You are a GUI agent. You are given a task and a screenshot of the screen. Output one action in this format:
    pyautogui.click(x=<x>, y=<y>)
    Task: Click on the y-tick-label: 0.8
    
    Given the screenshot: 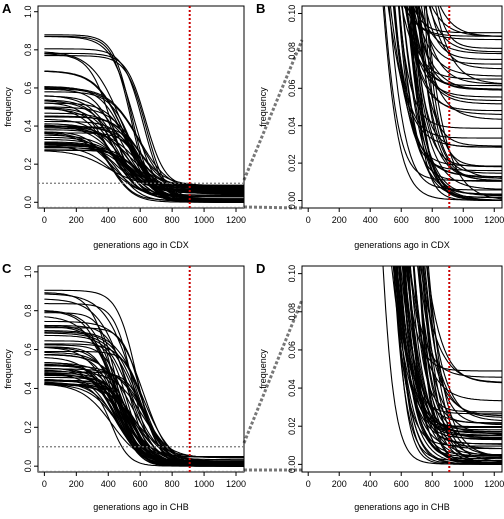 What is the action you would take?
    pyautogui.click(x=28, y=310)
    